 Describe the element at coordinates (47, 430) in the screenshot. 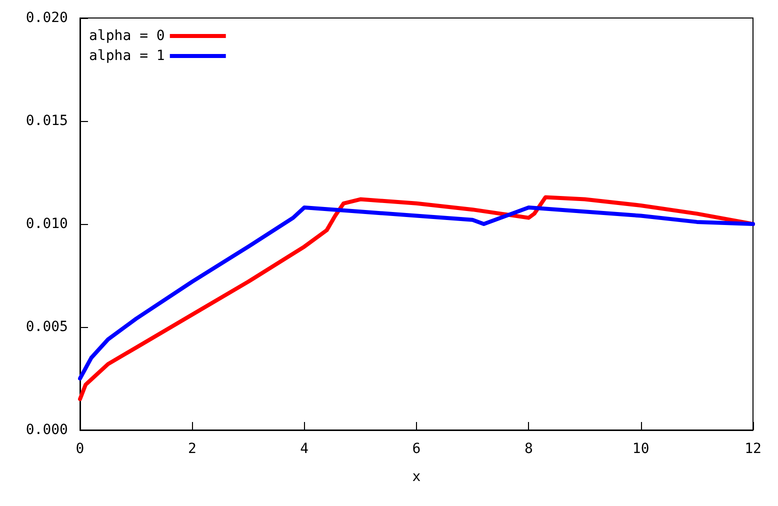

I see `y-tick-label: 0.000` at that location.